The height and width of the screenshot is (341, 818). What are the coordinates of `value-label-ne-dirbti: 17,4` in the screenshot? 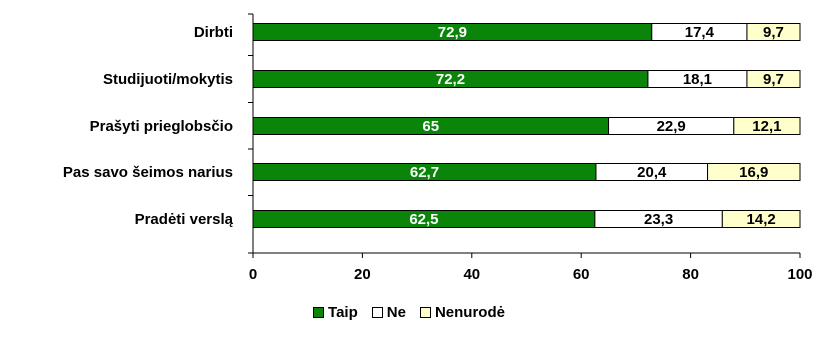 It's located at (700, 32).